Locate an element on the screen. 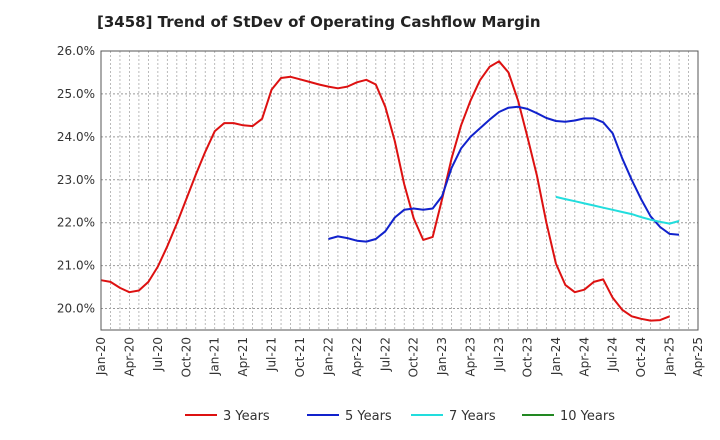  x-tick-label: Apr-22 is located at coordinates (357, 357).